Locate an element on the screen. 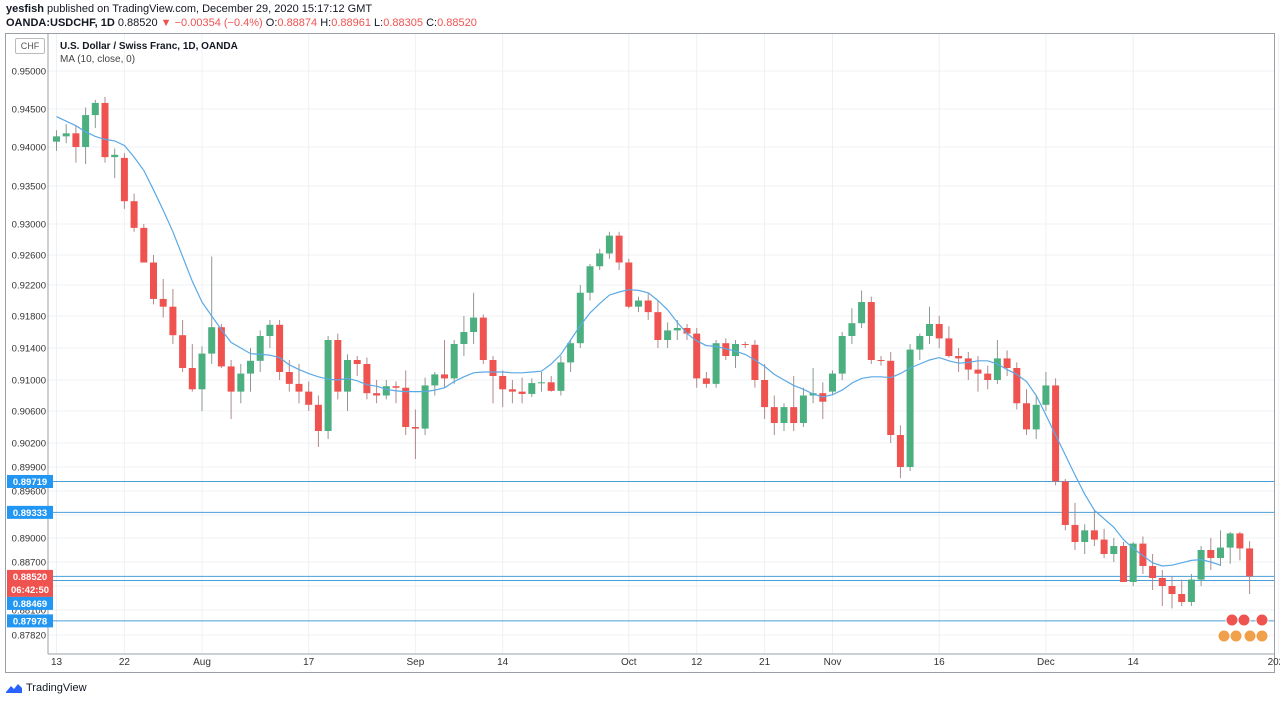 This screenshot has width=1280, height=701. y-tick-label: 0.92600 is located at coordinates (29, 256).